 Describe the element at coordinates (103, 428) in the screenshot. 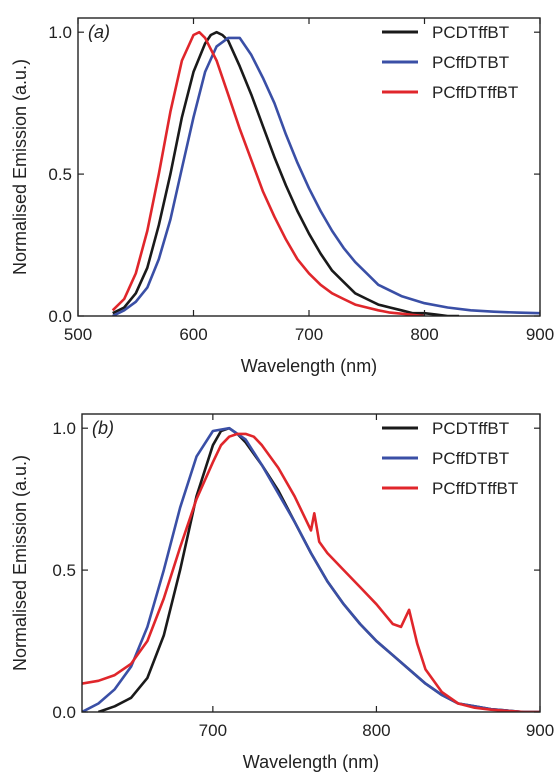

I see `panel-label: (b)` at that location.